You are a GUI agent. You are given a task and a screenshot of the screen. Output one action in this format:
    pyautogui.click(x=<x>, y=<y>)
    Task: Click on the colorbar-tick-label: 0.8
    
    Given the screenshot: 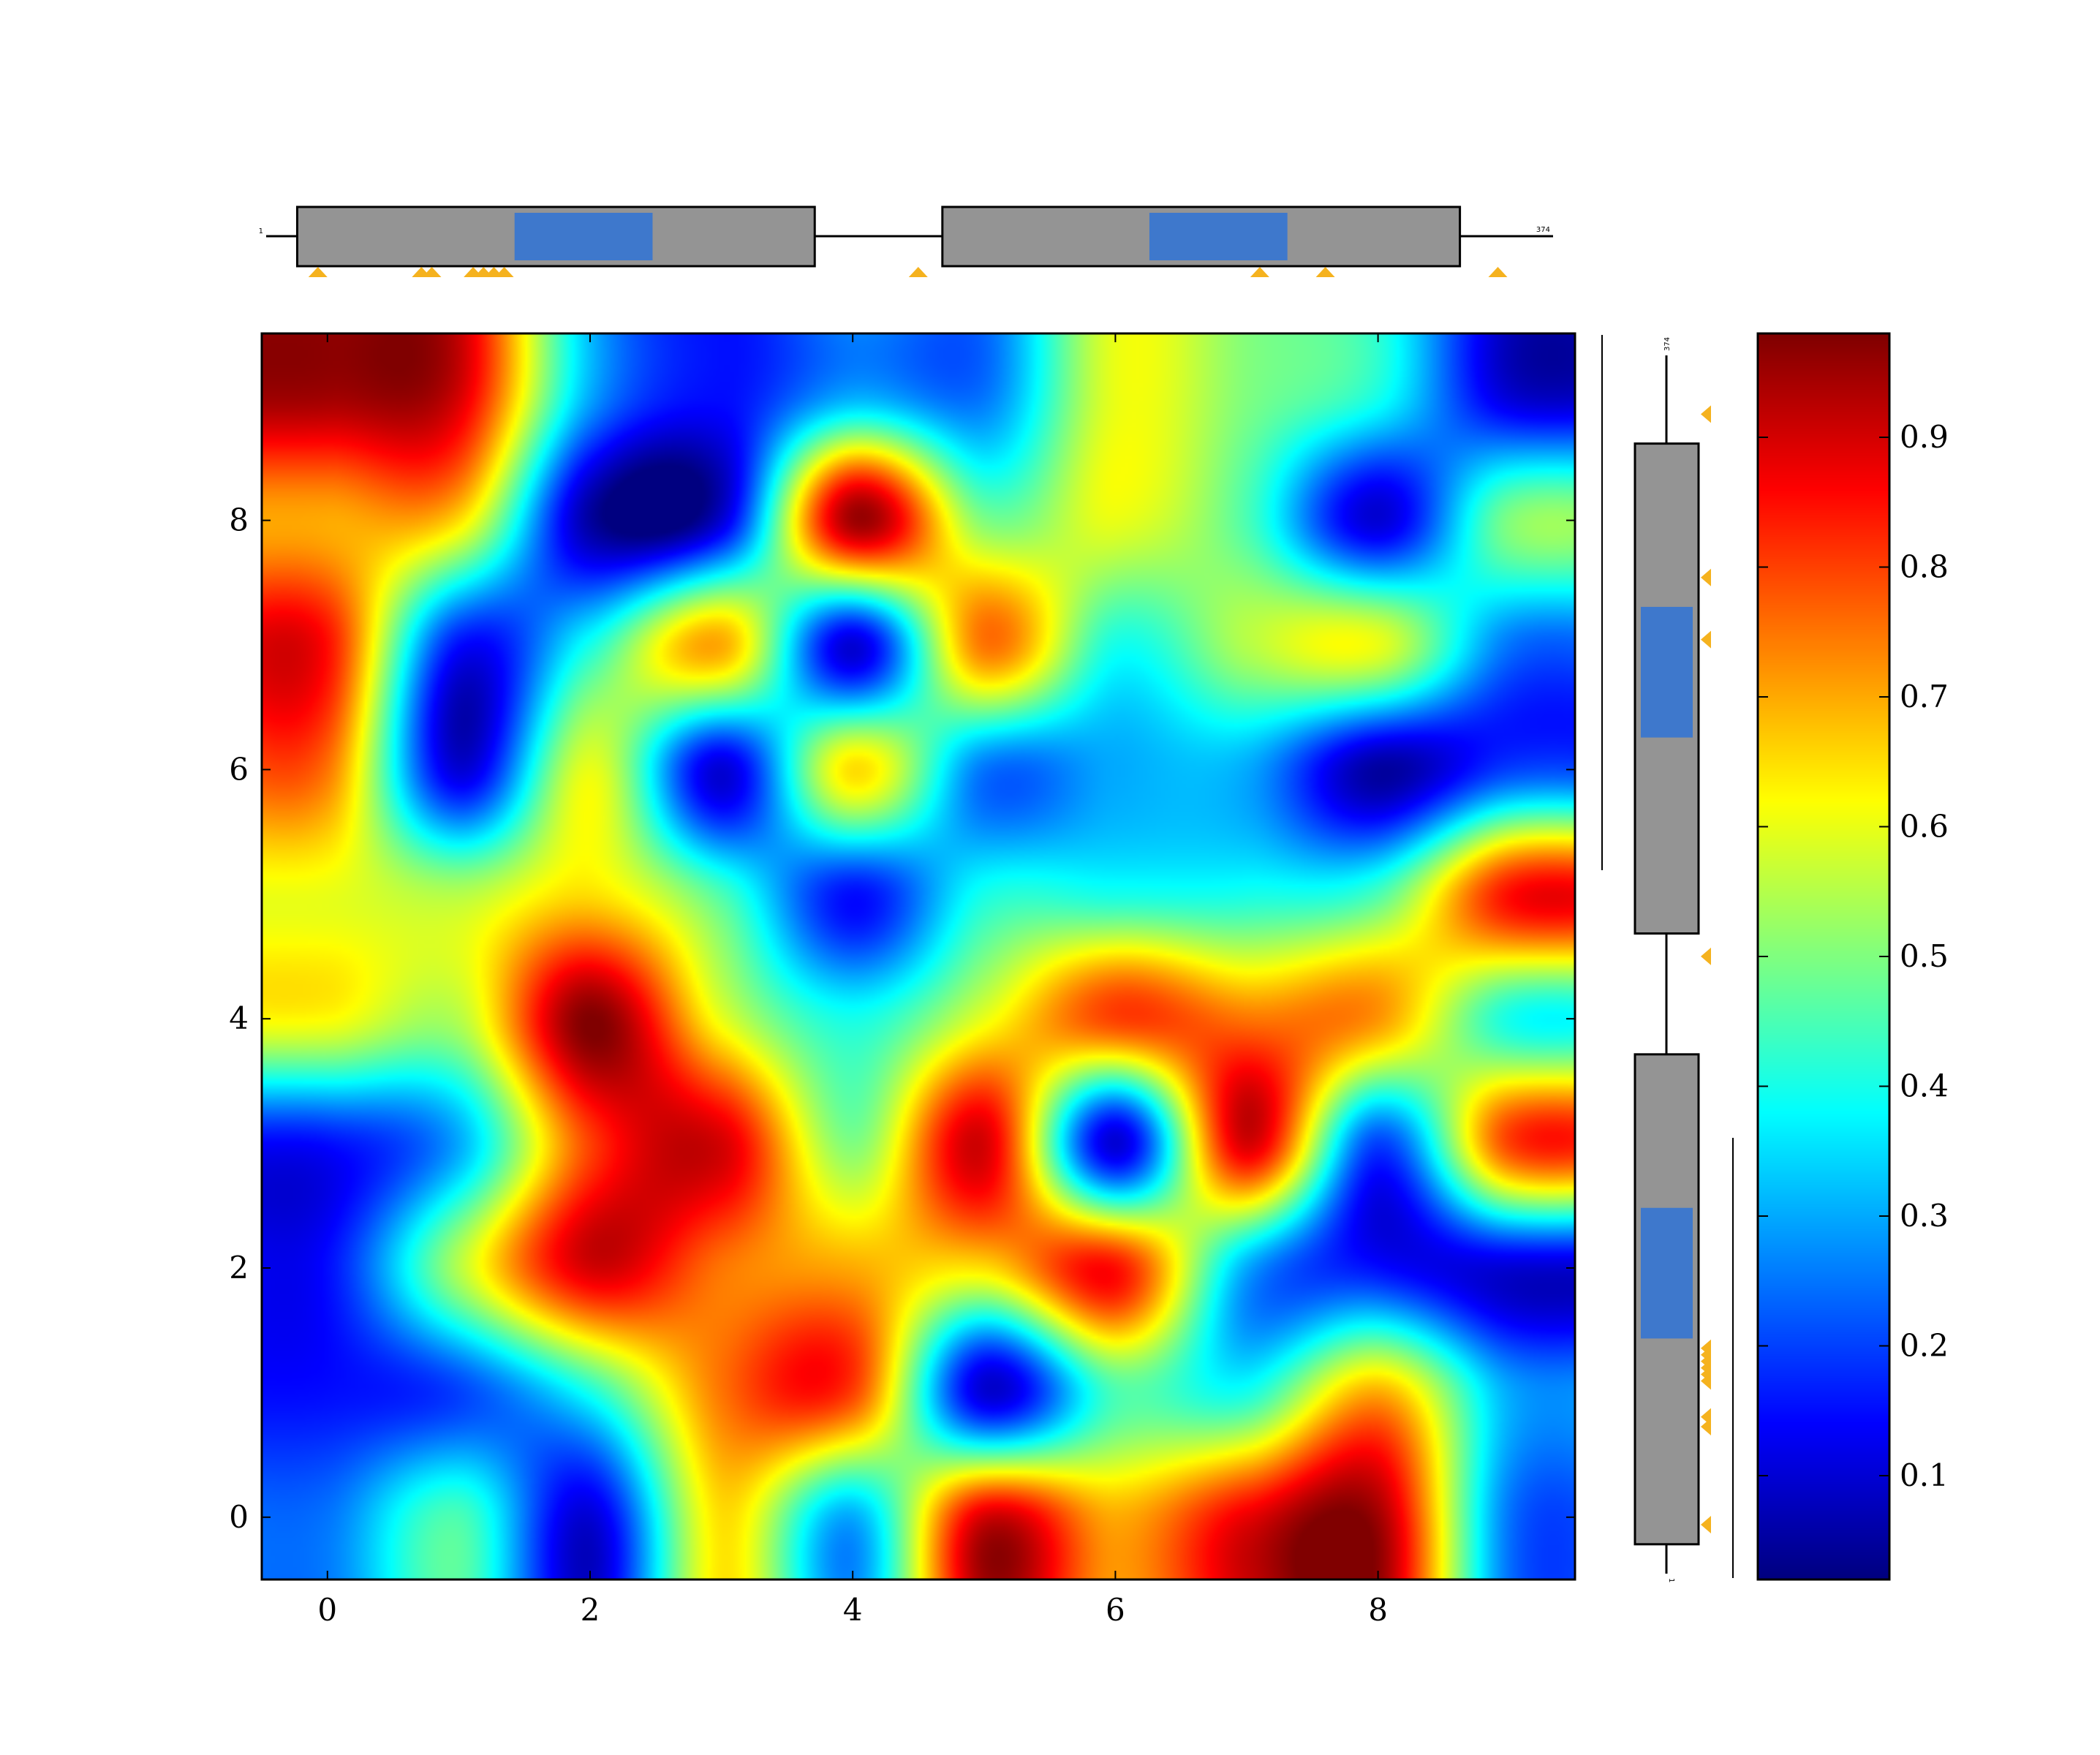 What is the action you would take?
    pyautogui.click(x=1924, y=567)
    